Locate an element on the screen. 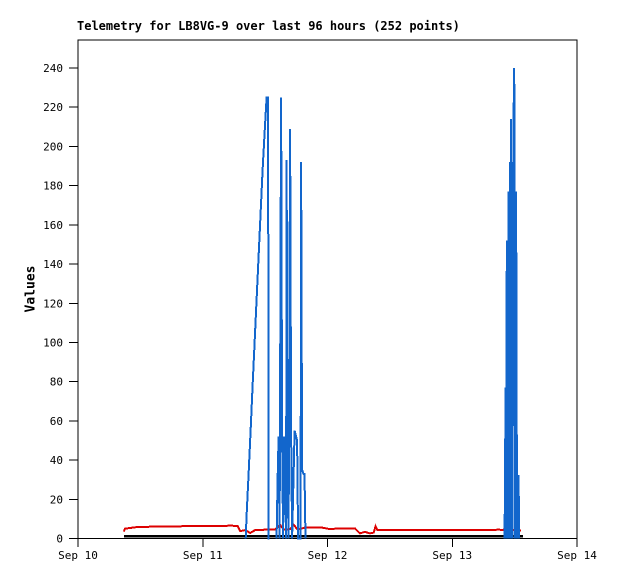  y-tick-label: 220 is located at coordinates (53, 107).